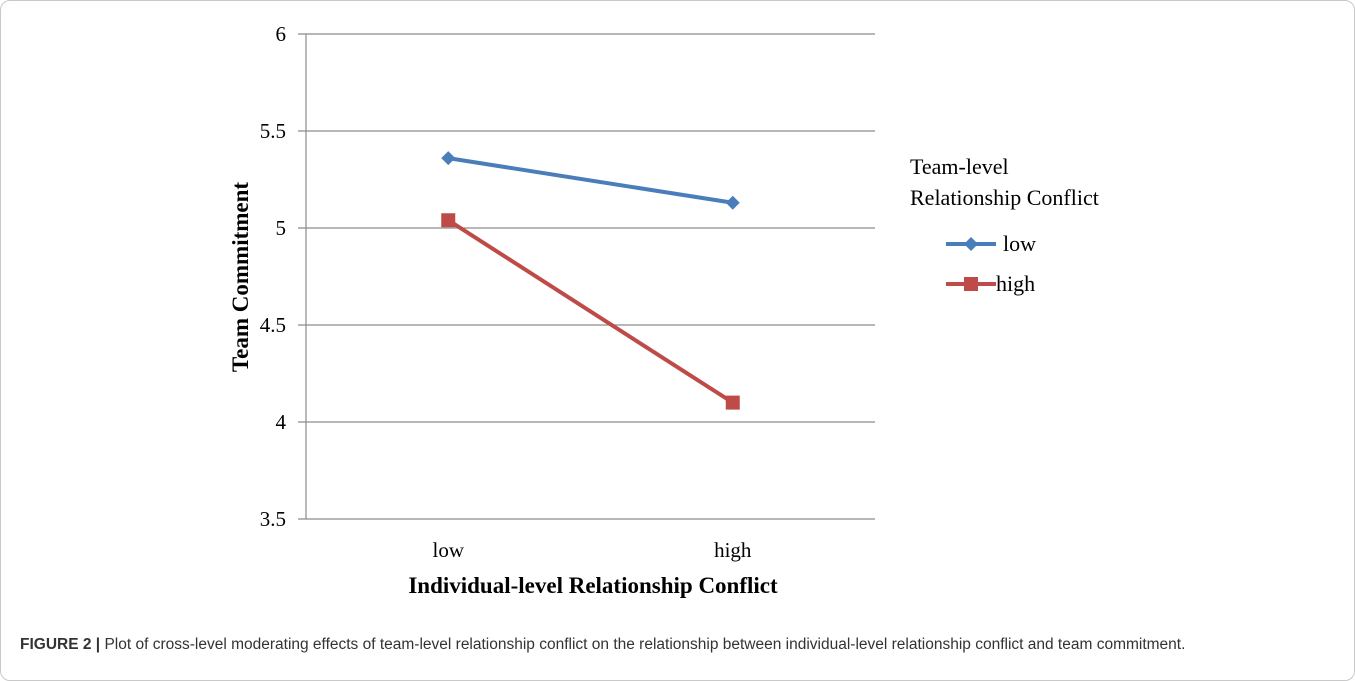 The width and height of the screenshot is (1355, 681). I want to click on series-high, so click(590, 311).